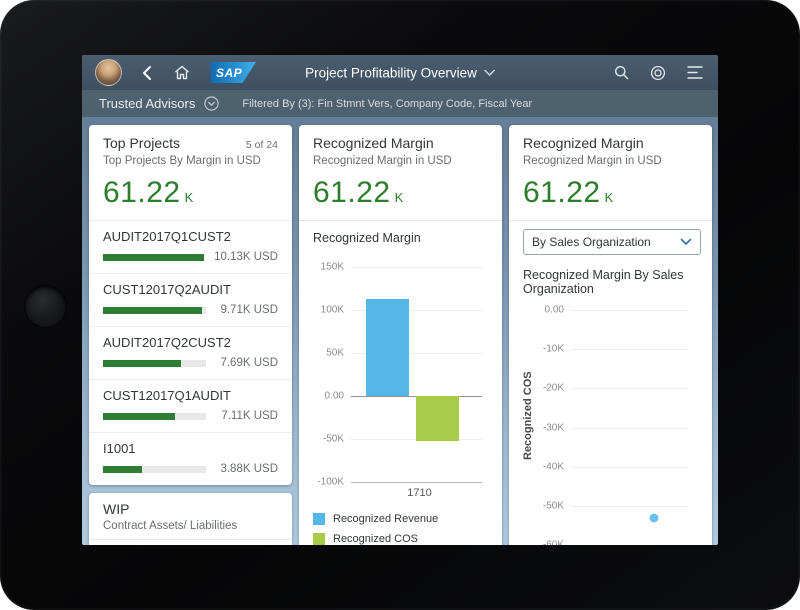 Image resolution: width=800 pixels, height=610 pixels. I want to click on divider, so click(190, 539).